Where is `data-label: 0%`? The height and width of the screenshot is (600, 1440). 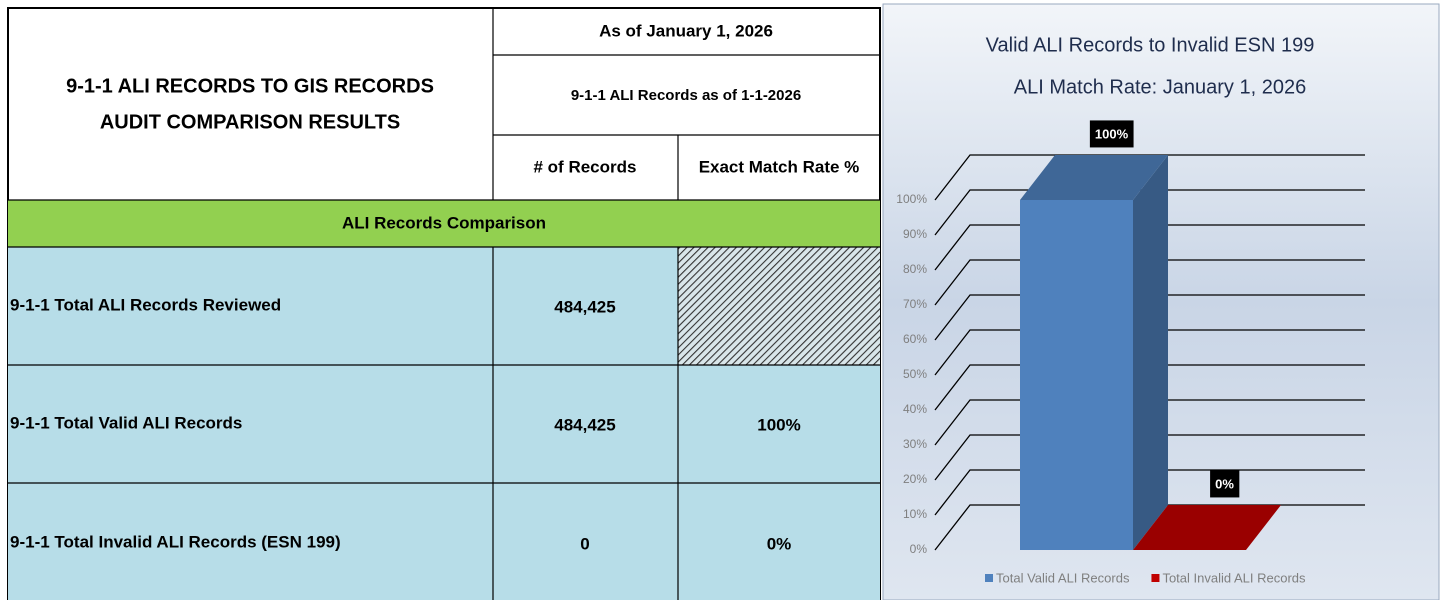 data-label: 0% is located at coordinates (1224, 483).